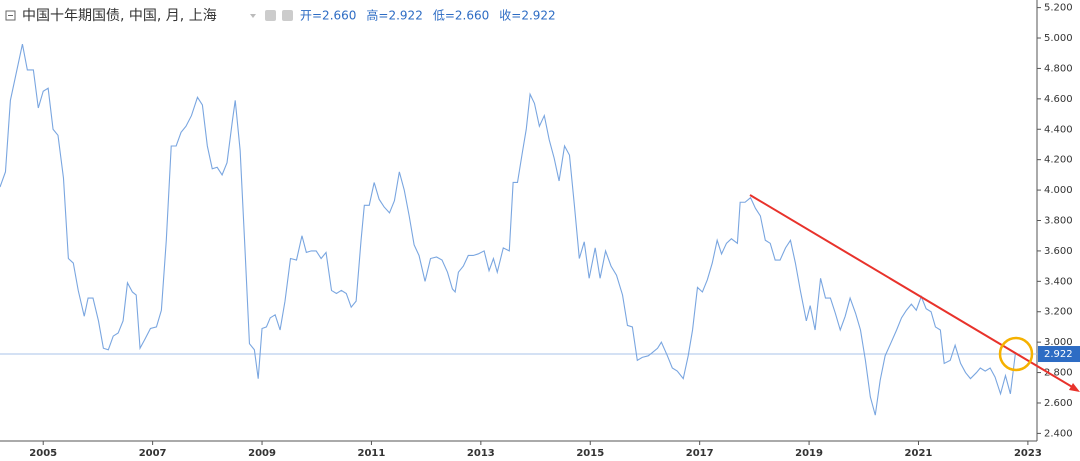 The image size is (1080, 461). I want to click on remove-icon, so click(287, 15).